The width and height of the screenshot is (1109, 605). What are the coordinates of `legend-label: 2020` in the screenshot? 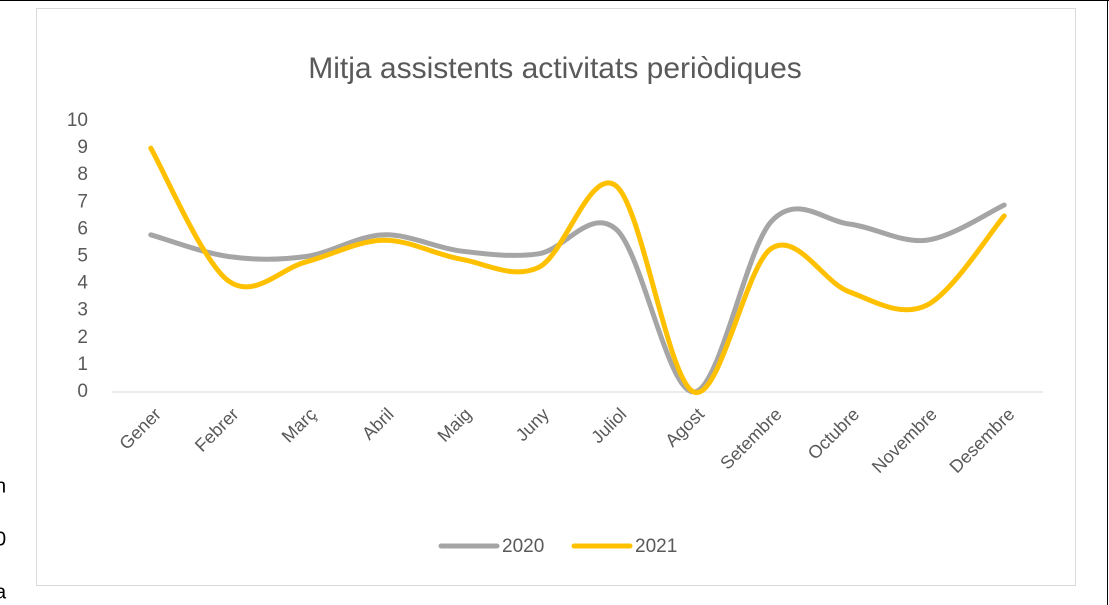 It's located at (523, 546).